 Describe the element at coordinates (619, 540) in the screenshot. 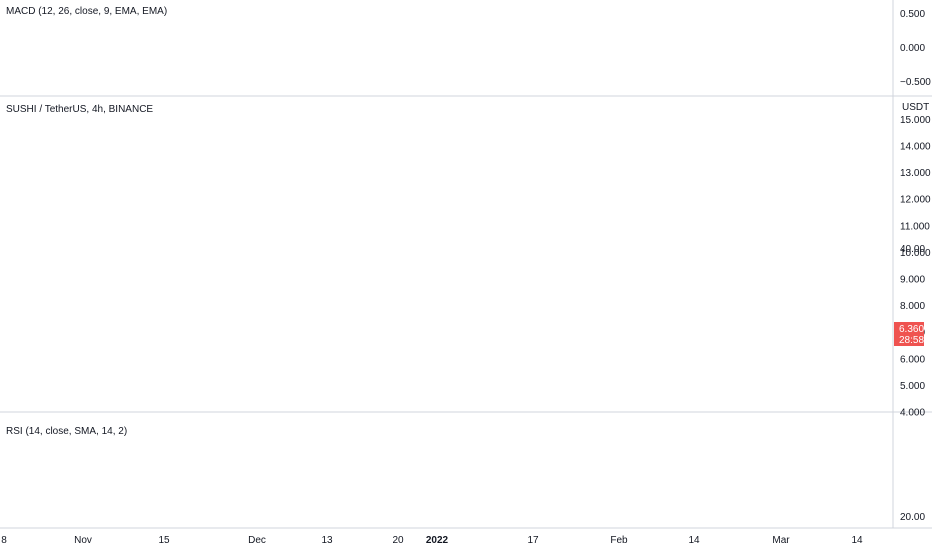

I see `time-tick: Feb` at that location.